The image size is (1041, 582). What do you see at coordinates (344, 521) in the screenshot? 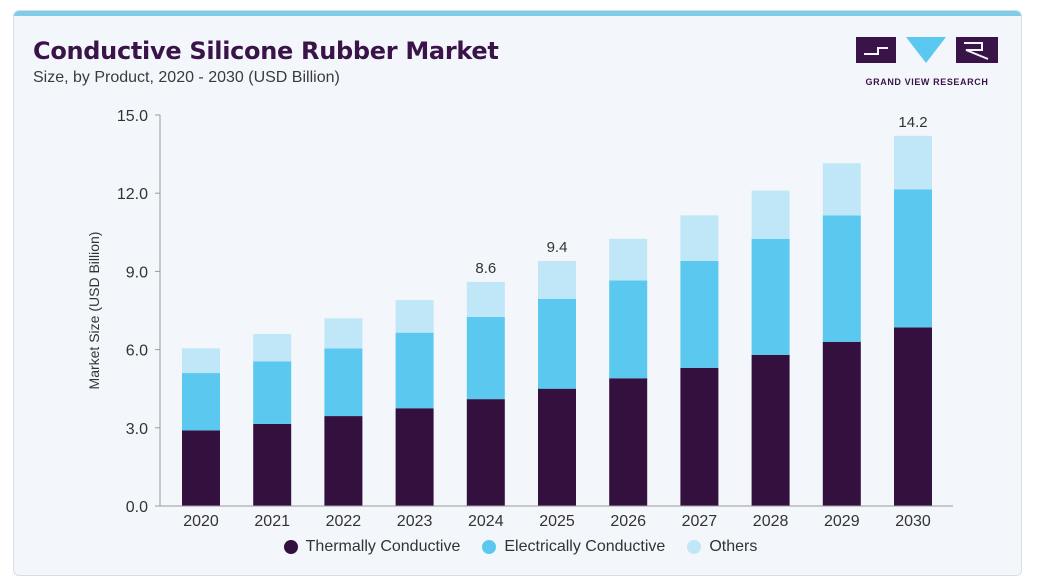
I see `x-tick-label: 2022` at bounding box center [344, 521].